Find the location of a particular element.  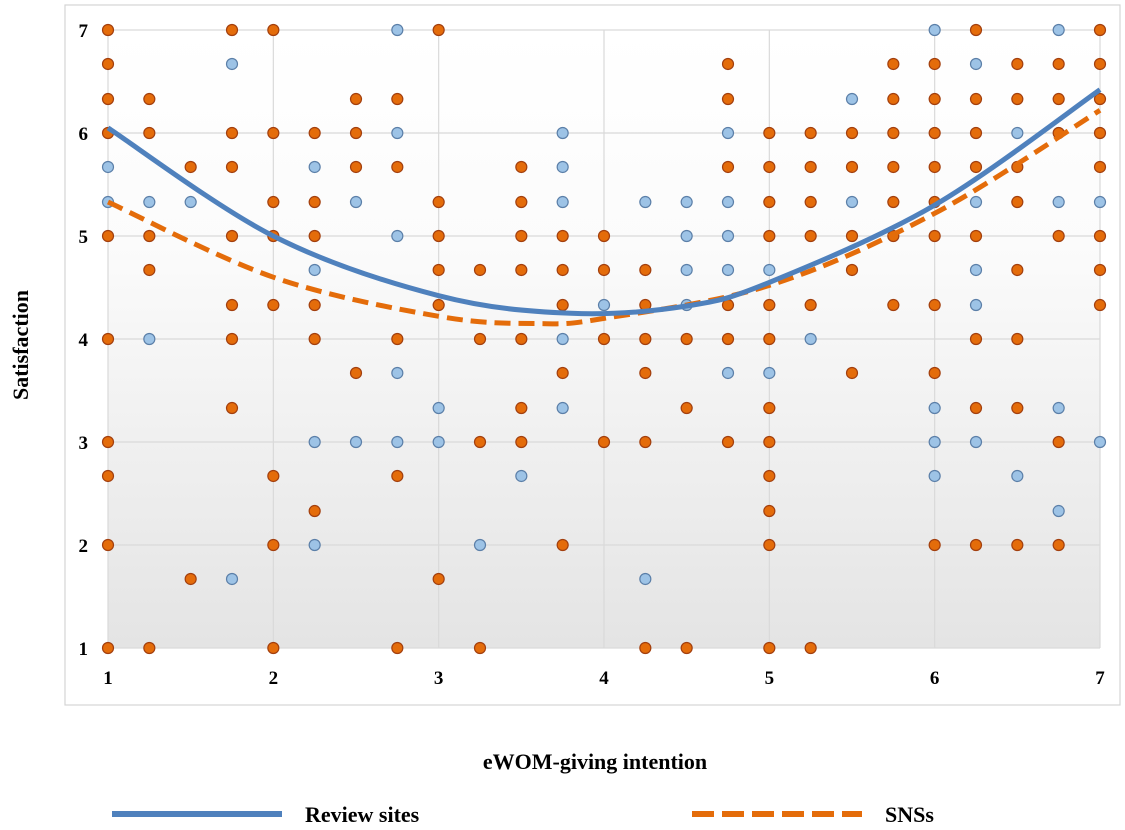

y-tick-label: 7 is located at coordinates (84, 31).